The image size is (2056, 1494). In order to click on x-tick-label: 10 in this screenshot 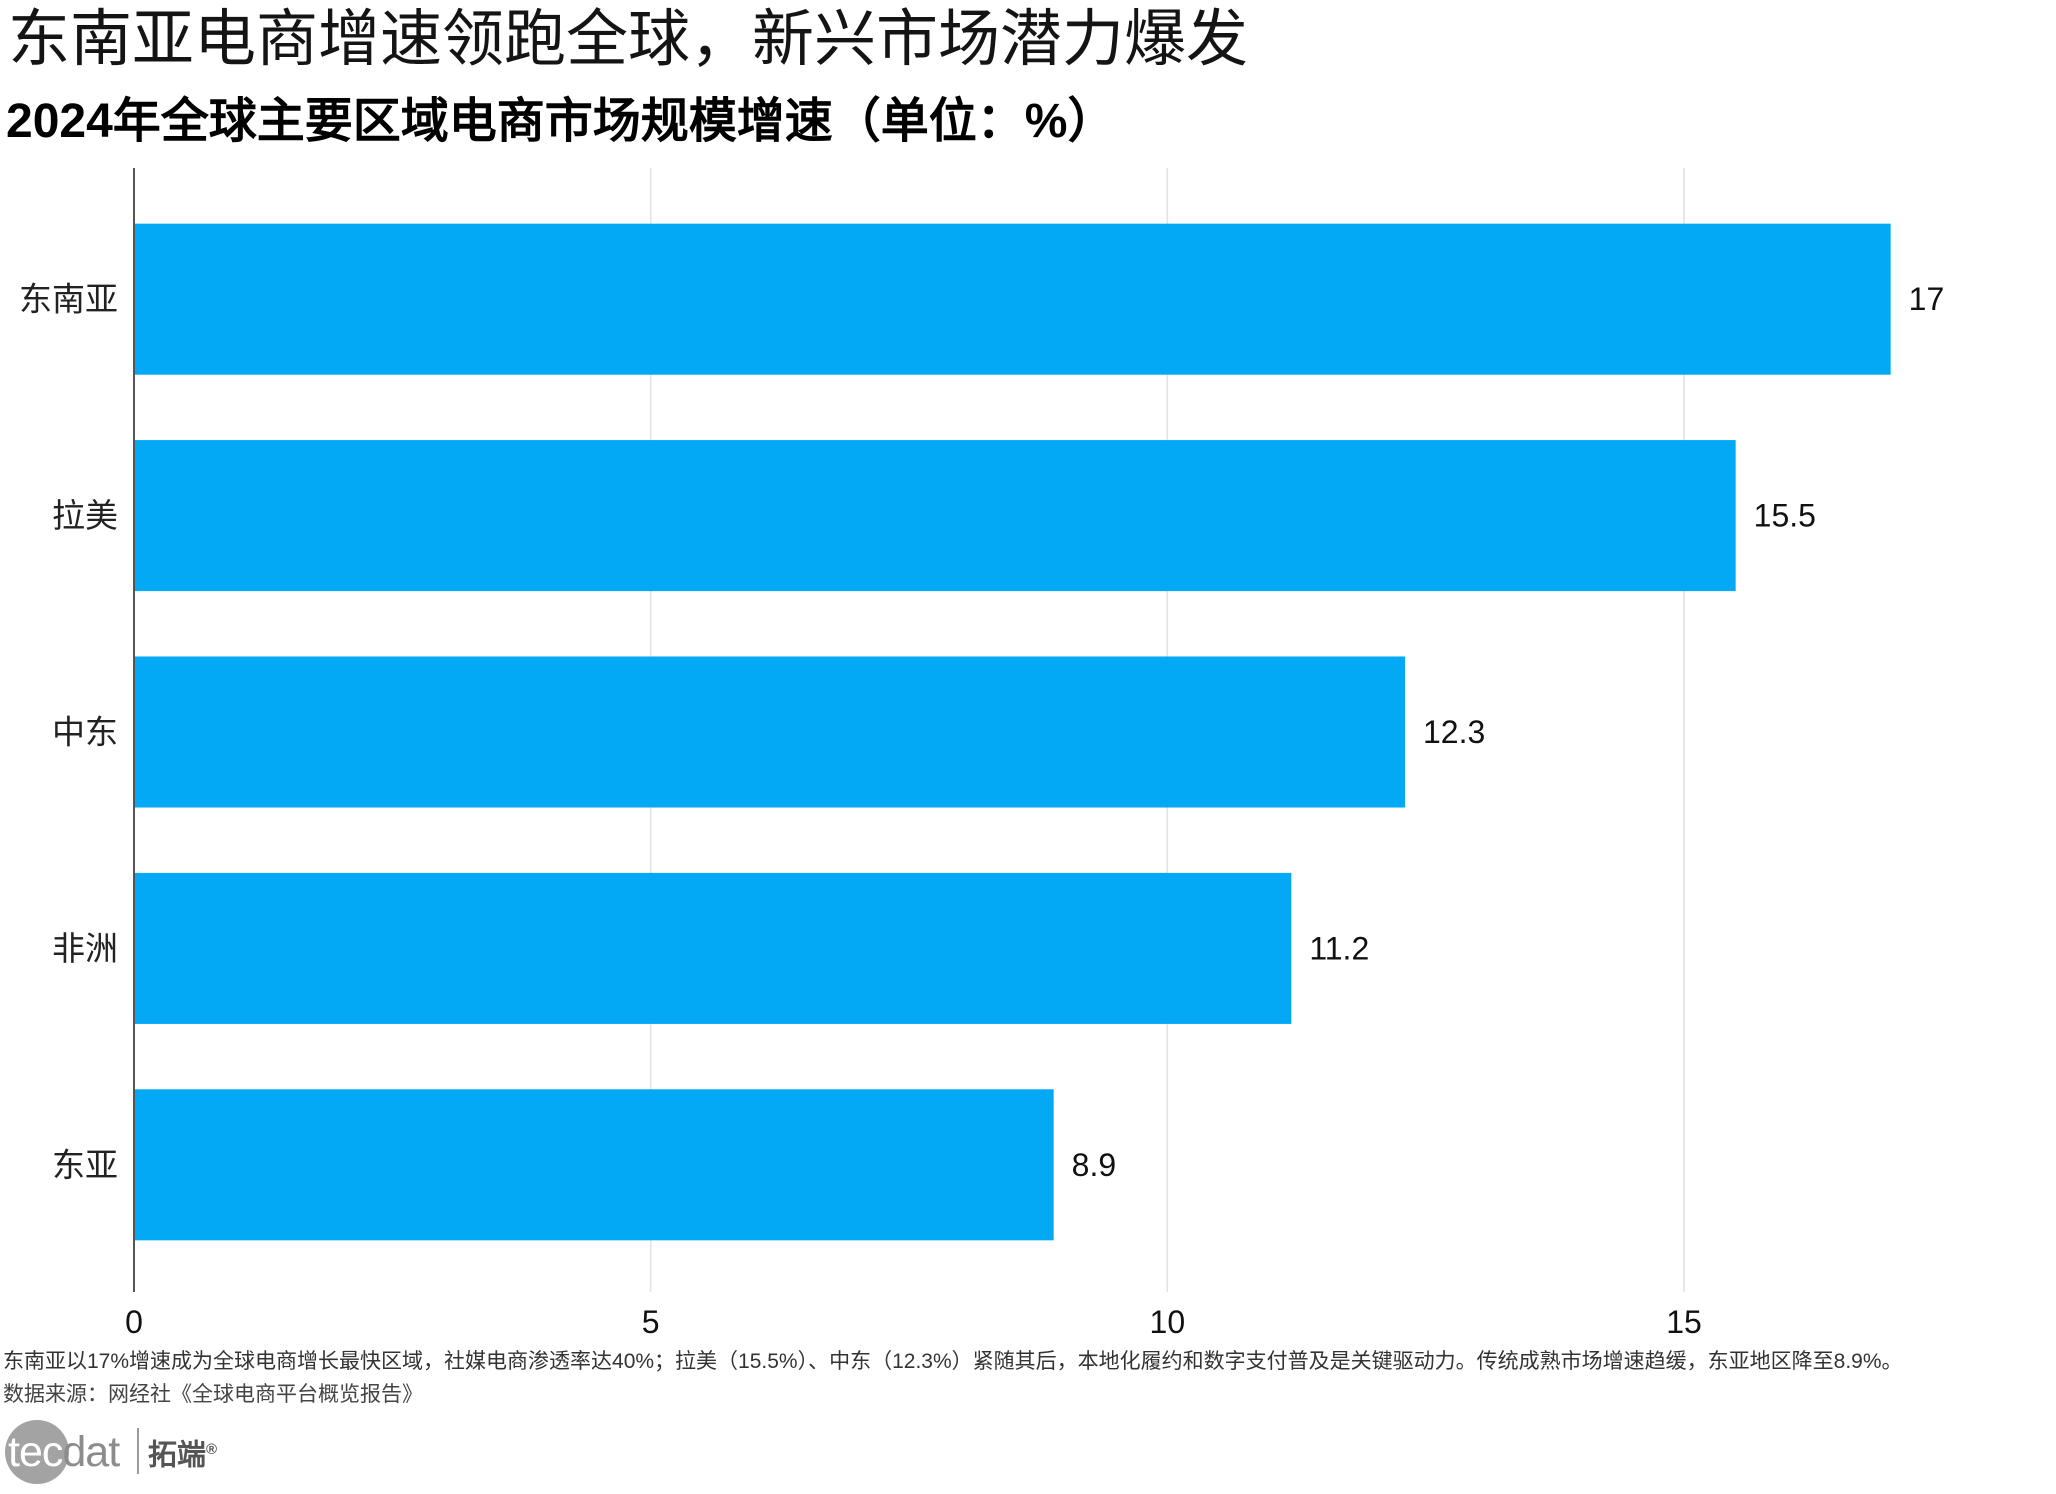, I will do `click(1168, 1322)`.